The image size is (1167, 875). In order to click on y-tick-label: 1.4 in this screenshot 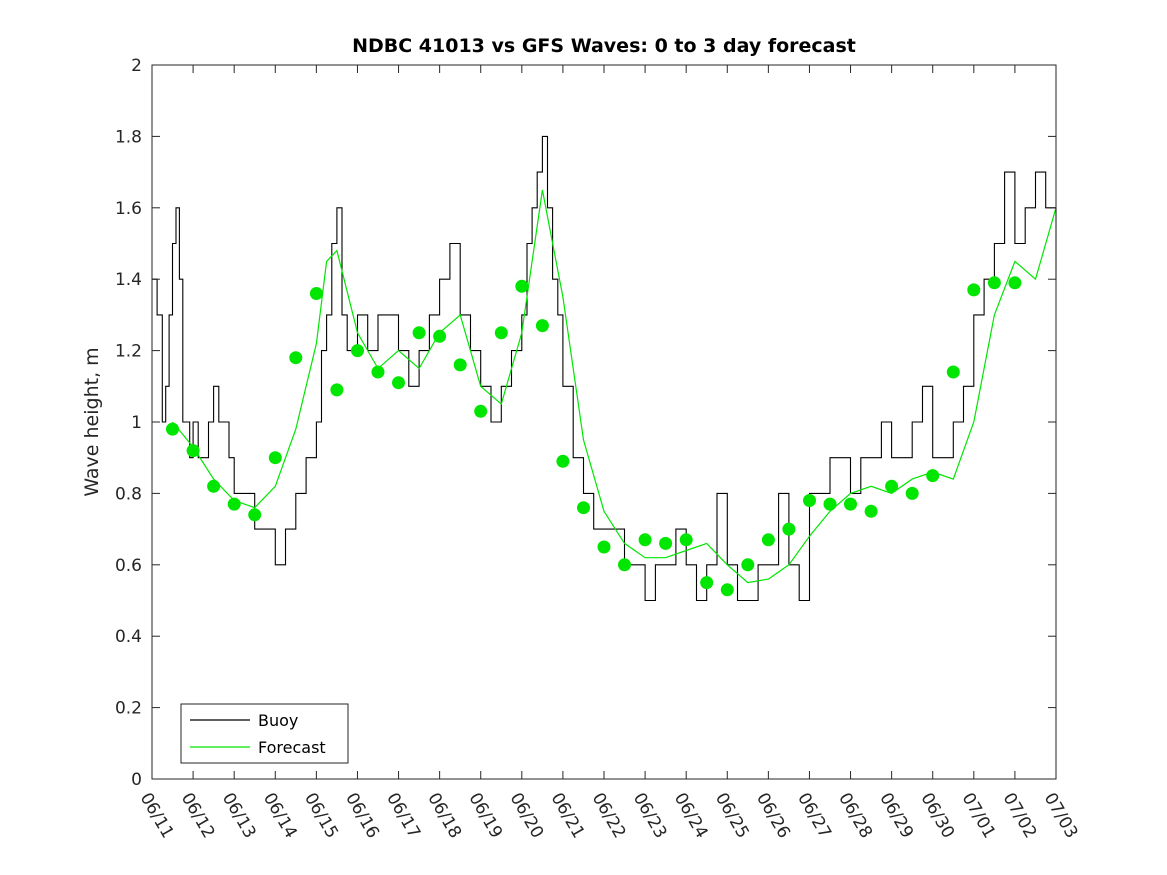, I will do `click(128, 280)`.